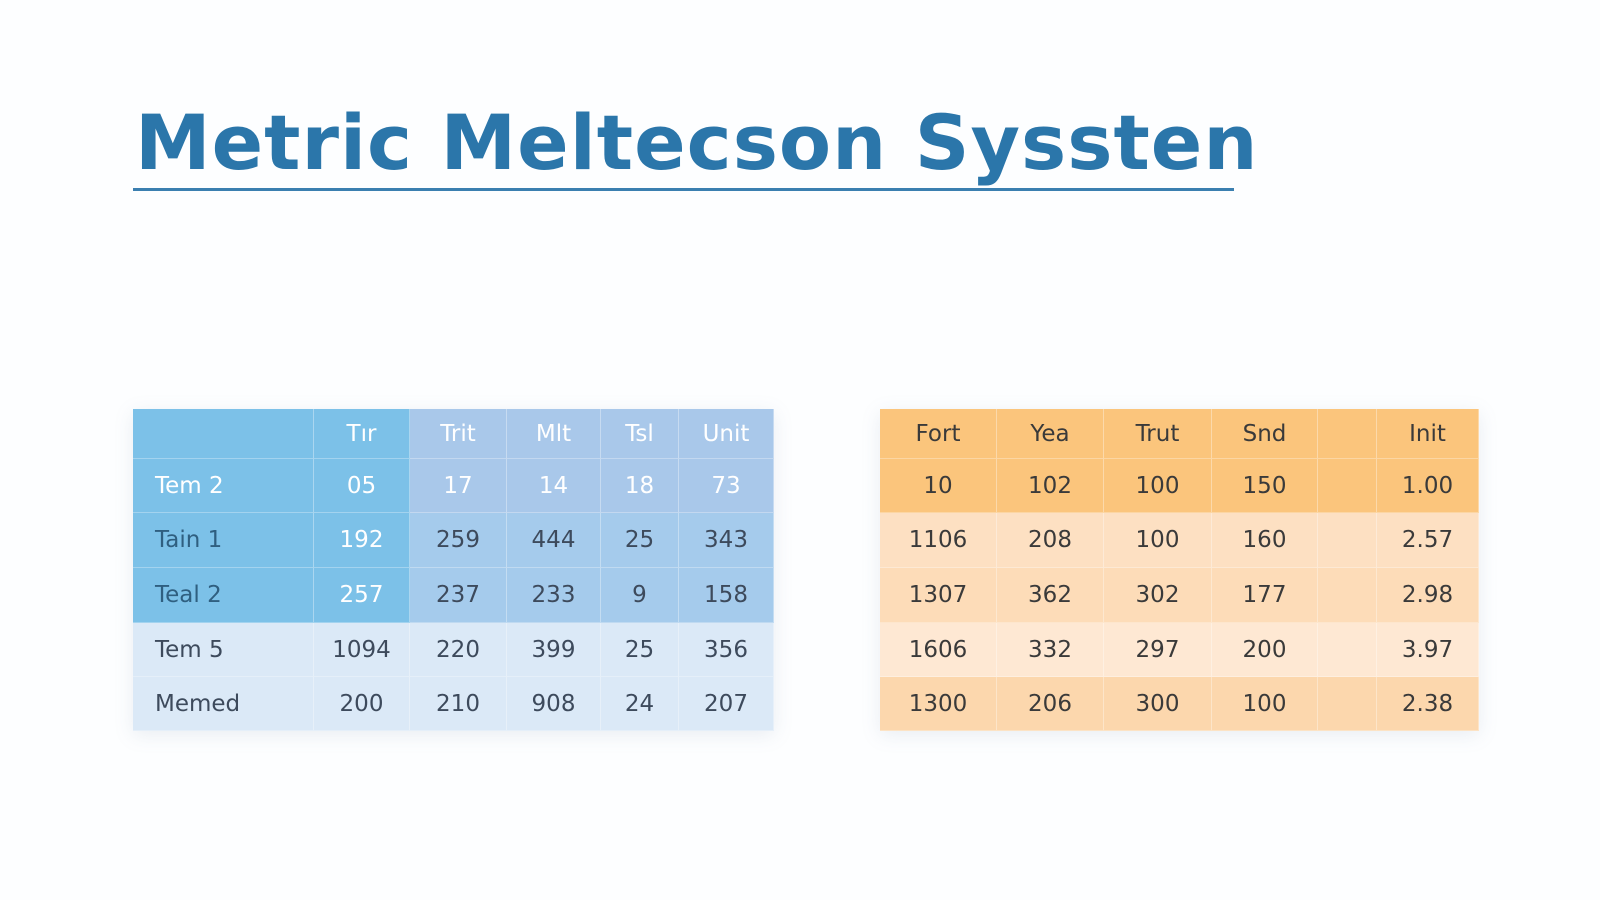 The height and width of the screenshot is (900, 1600). What do you see at coordinates (640, 434) in the screenshot?
I see `header-cell: Tsl` at bounding box center [640, 434].